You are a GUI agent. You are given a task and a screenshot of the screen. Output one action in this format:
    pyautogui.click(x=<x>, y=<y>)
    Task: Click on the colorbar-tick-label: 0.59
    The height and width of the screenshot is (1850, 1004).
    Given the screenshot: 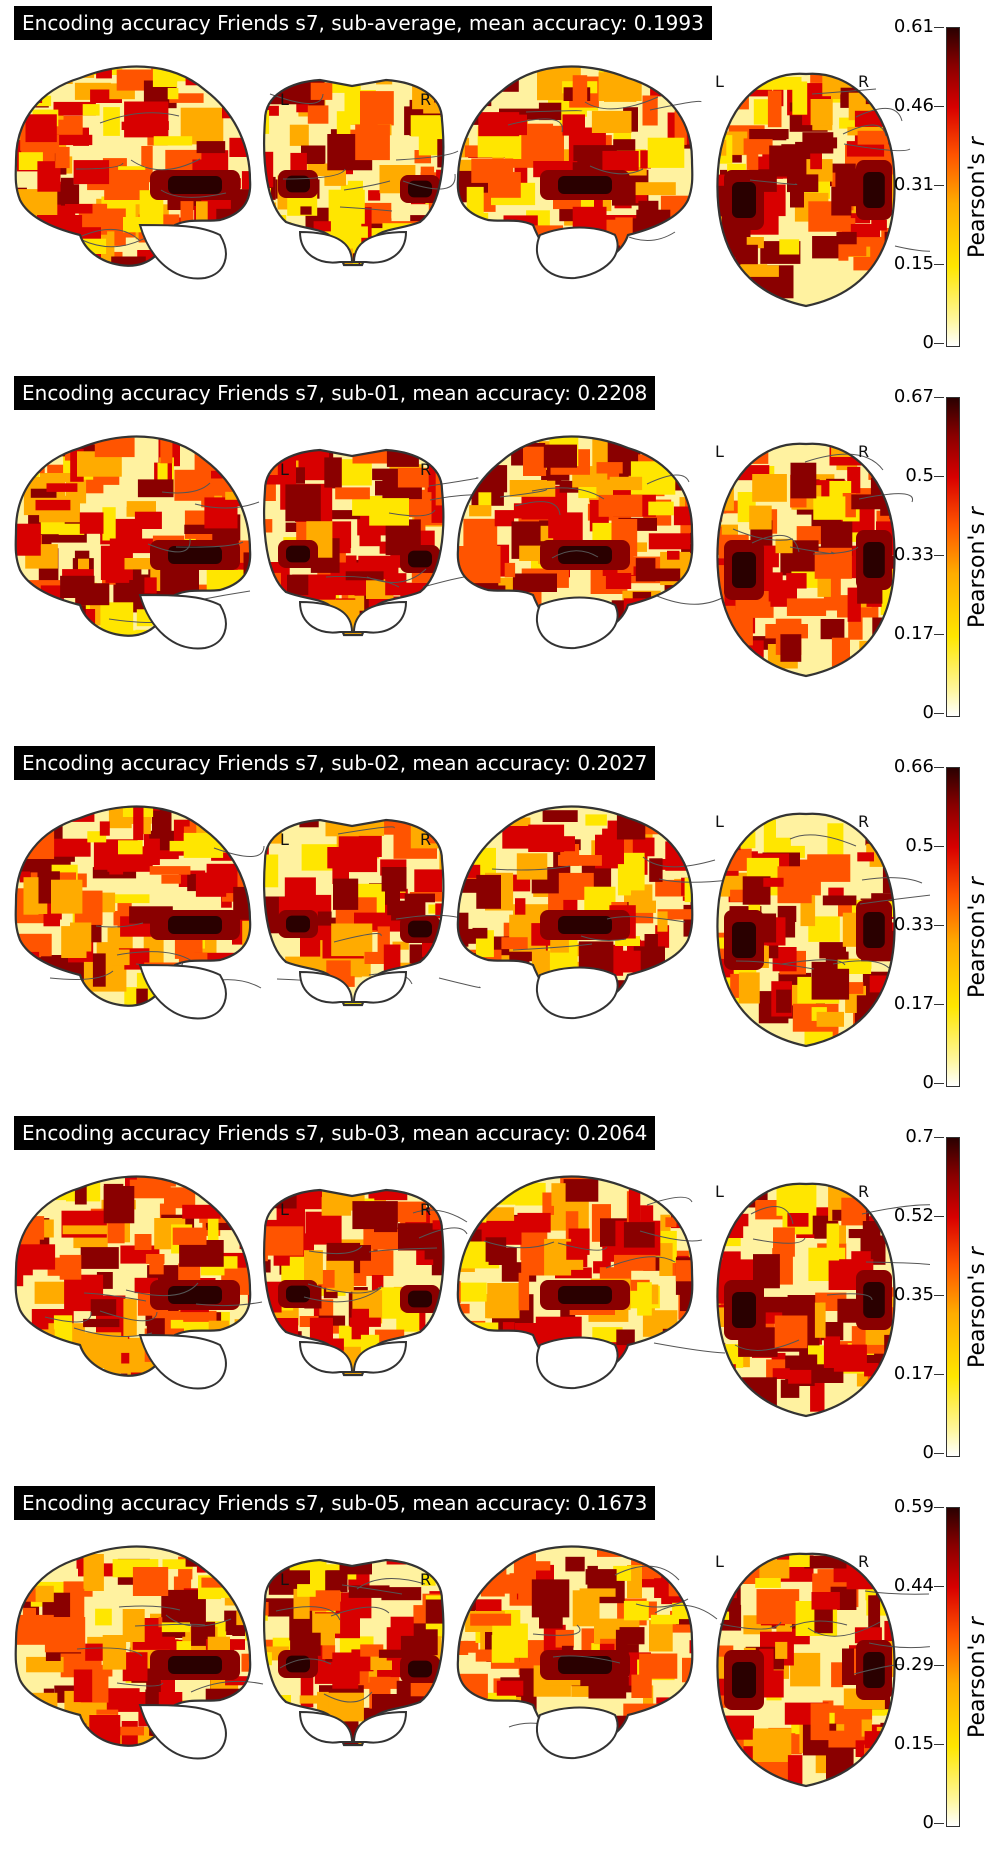 What is the action you would take?
    pyautogui.click(x=913, y=1506)
    